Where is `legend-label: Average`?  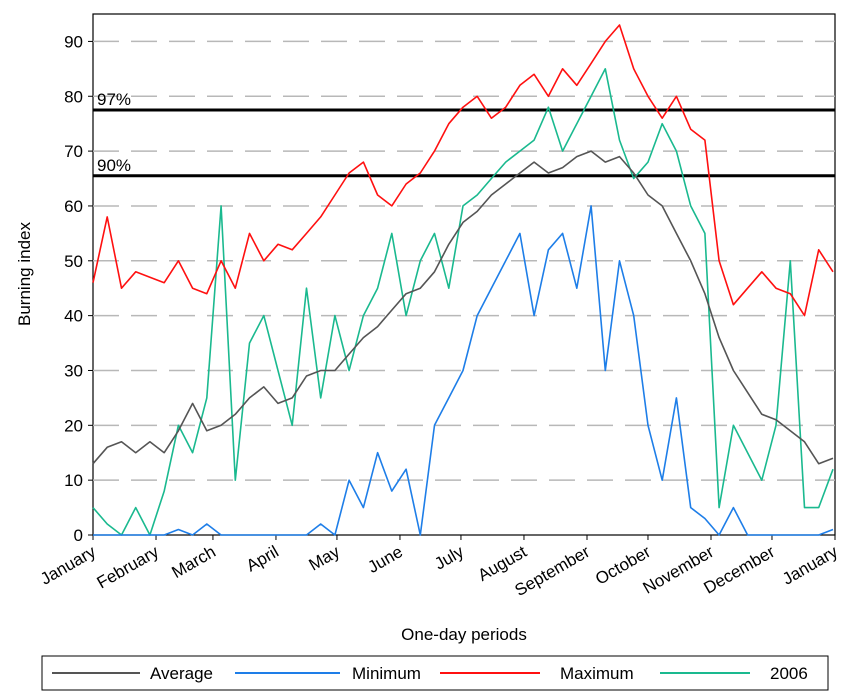
legend-label: Average is located at coordinates (181, 673).